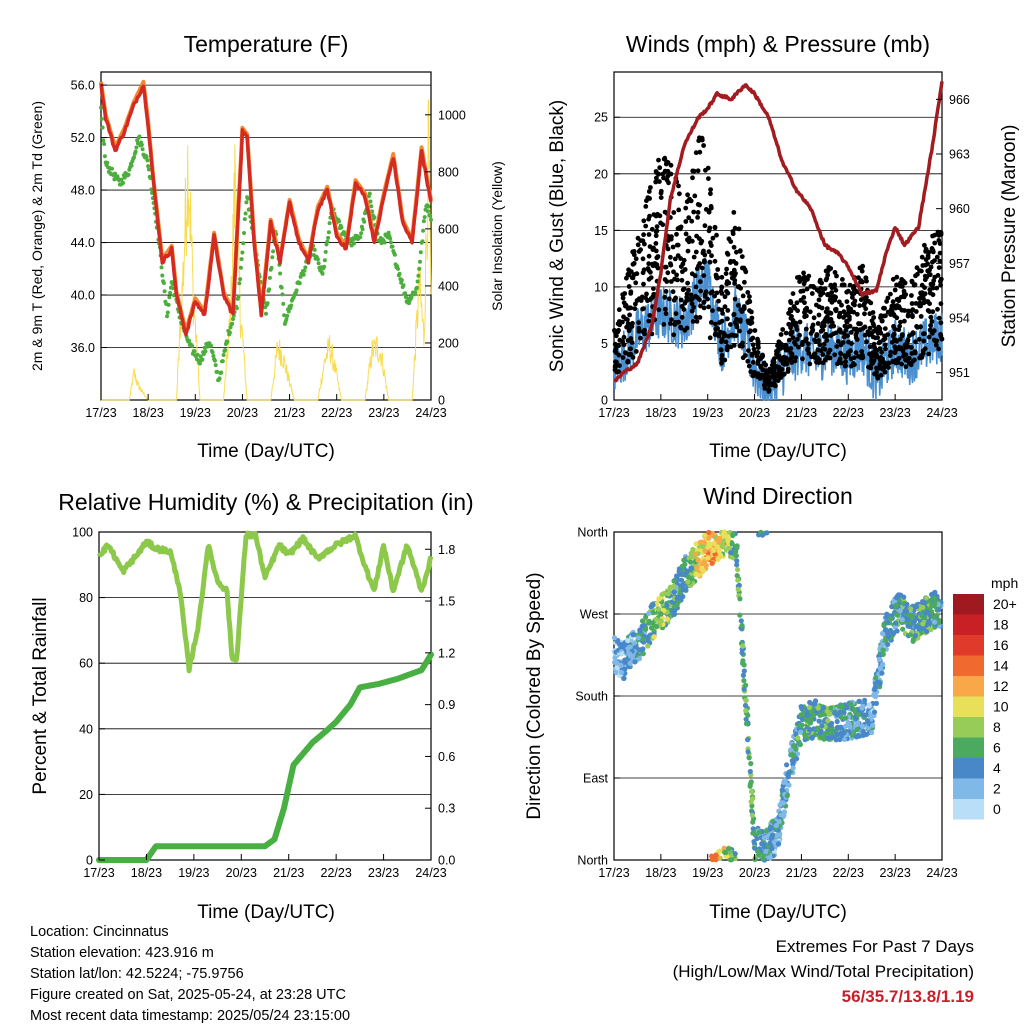 The height and width of the screenshot is (1027, 1024). Describe the element at coordinates (592, 533) in the screenshot. I see `y-tick-label: North` at that location.